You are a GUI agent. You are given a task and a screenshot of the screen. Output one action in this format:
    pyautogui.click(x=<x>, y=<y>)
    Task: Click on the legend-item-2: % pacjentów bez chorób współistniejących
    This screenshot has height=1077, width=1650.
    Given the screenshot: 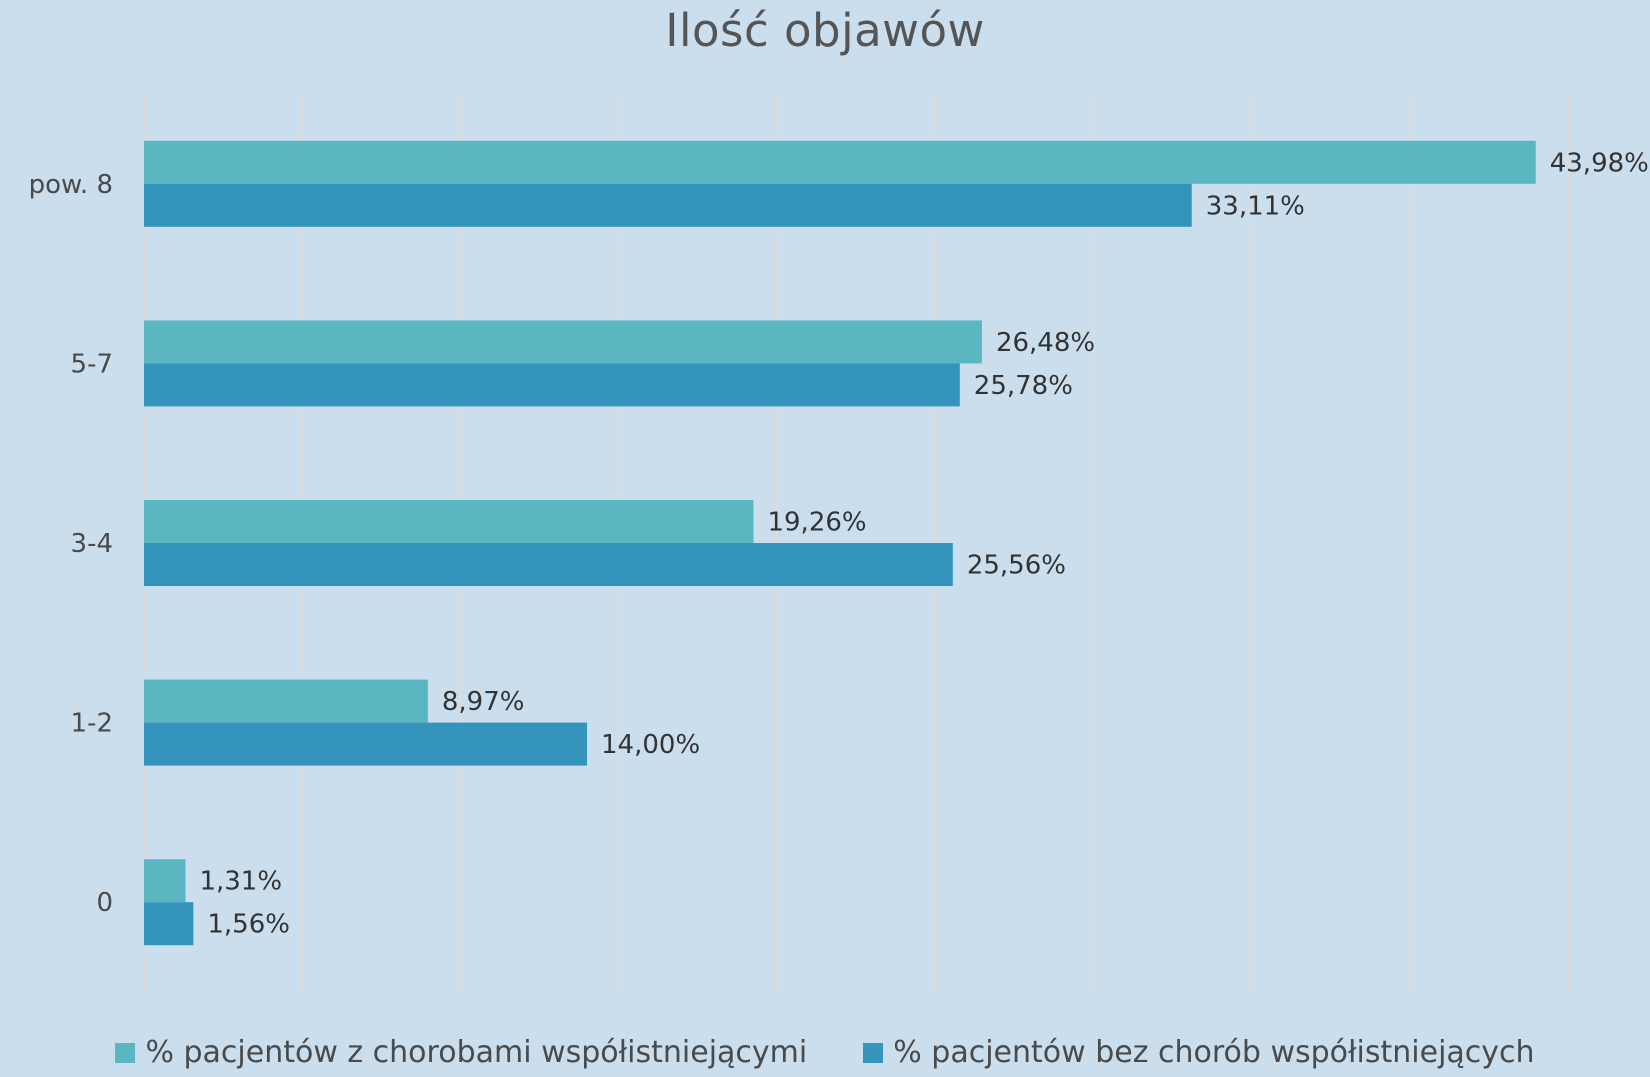 What is the action you would take?
    pyautogui.click(x=1199, y=1052)
    